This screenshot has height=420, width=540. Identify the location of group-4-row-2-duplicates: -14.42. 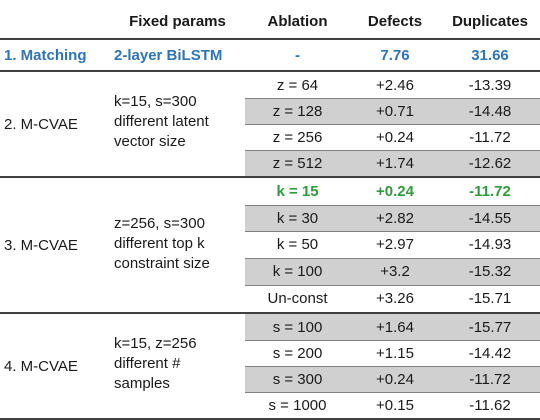
(490, 353).